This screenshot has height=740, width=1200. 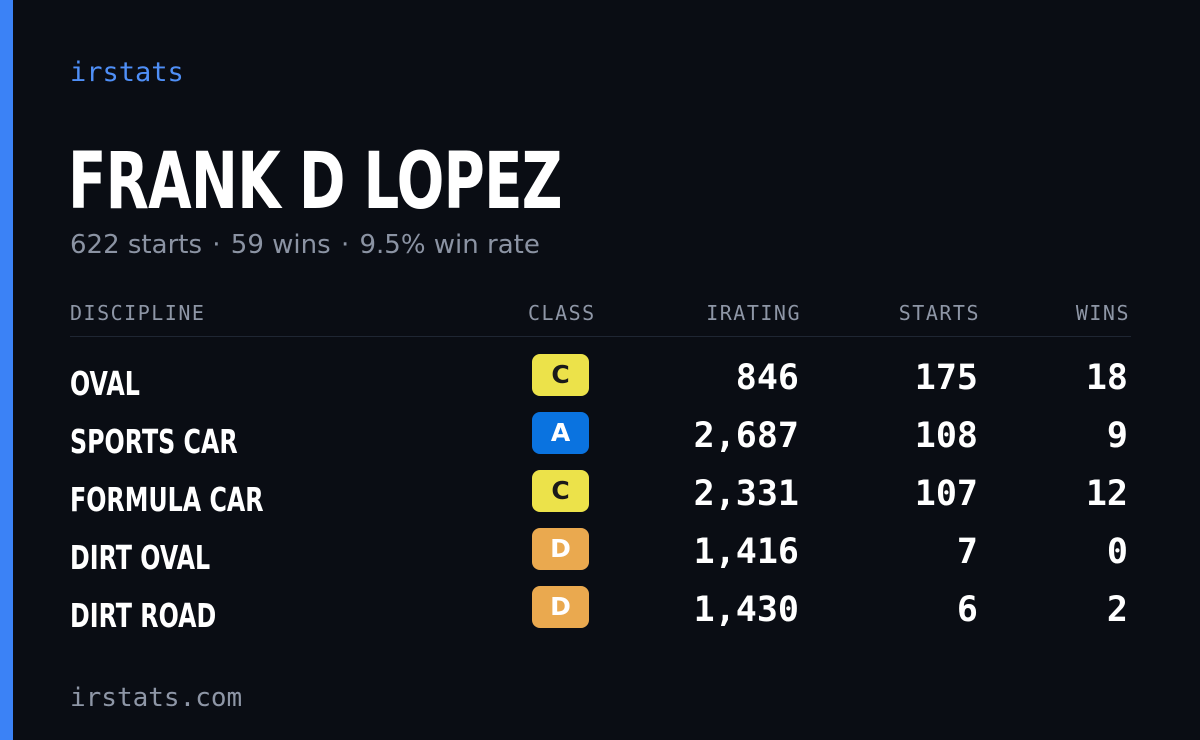 I want to click on discipline-label: DIRT ROAD, so click(x=143, y=615).